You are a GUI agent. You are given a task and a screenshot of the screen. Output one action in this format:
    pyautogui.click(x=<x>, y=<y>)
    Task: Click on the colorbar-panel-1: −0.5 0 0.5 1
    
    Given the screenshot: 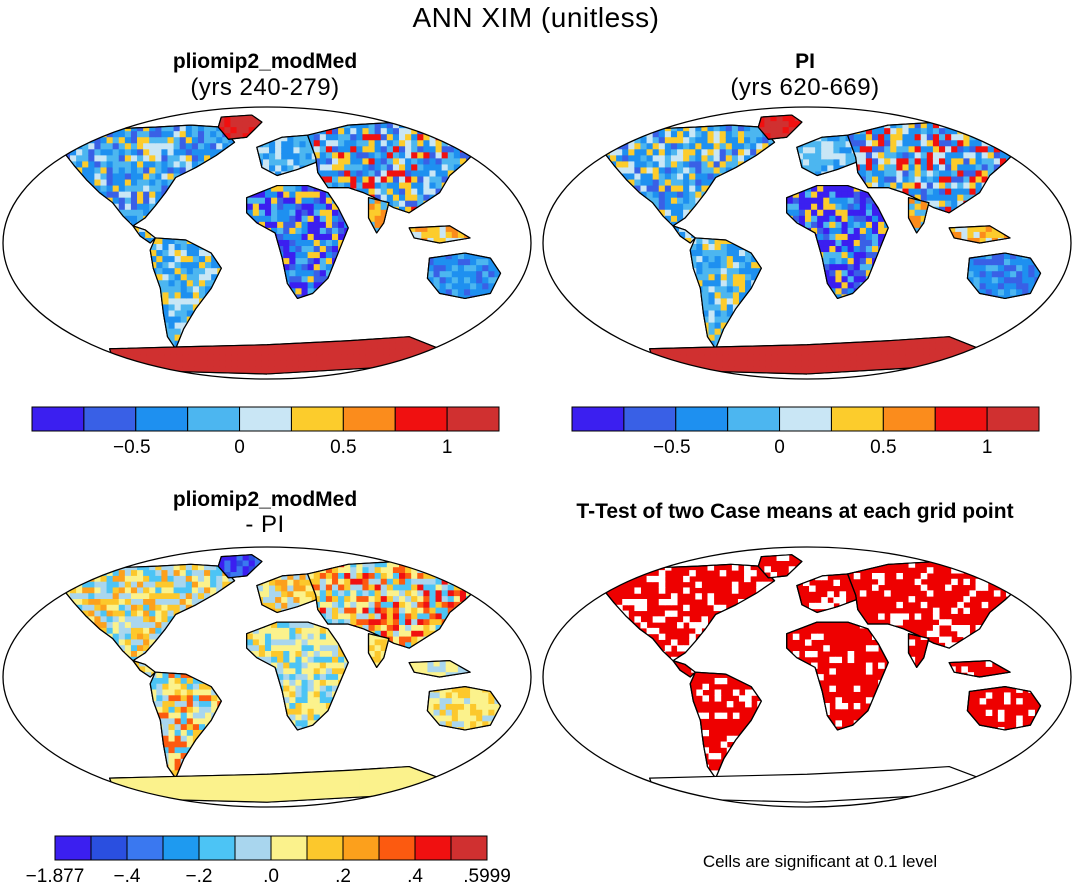 What is the action you would take?
    pyautogui.click(x=265, y=432)
    